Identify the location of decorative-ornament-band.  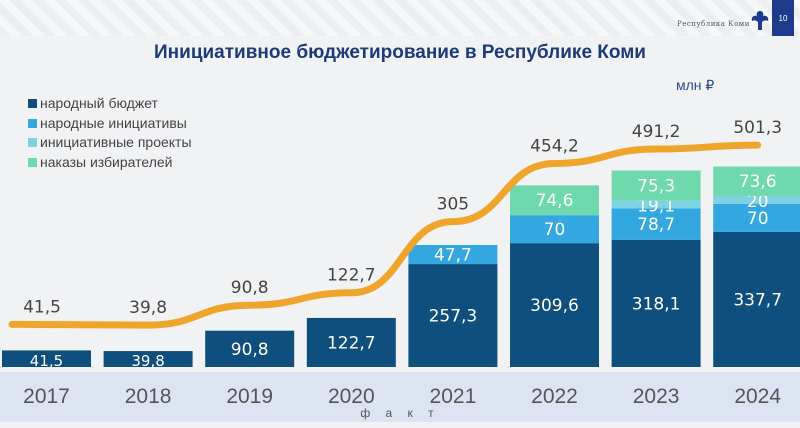
(400, 18).